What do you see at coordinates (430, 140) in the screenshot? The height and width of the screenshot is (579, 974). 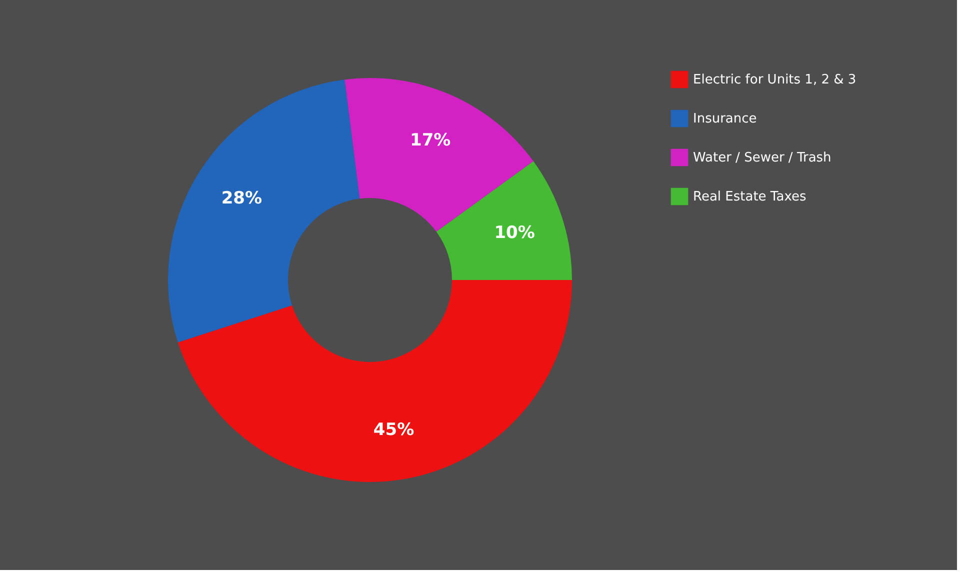 I see `data-label: 17%` at bounding box center [430, 140].